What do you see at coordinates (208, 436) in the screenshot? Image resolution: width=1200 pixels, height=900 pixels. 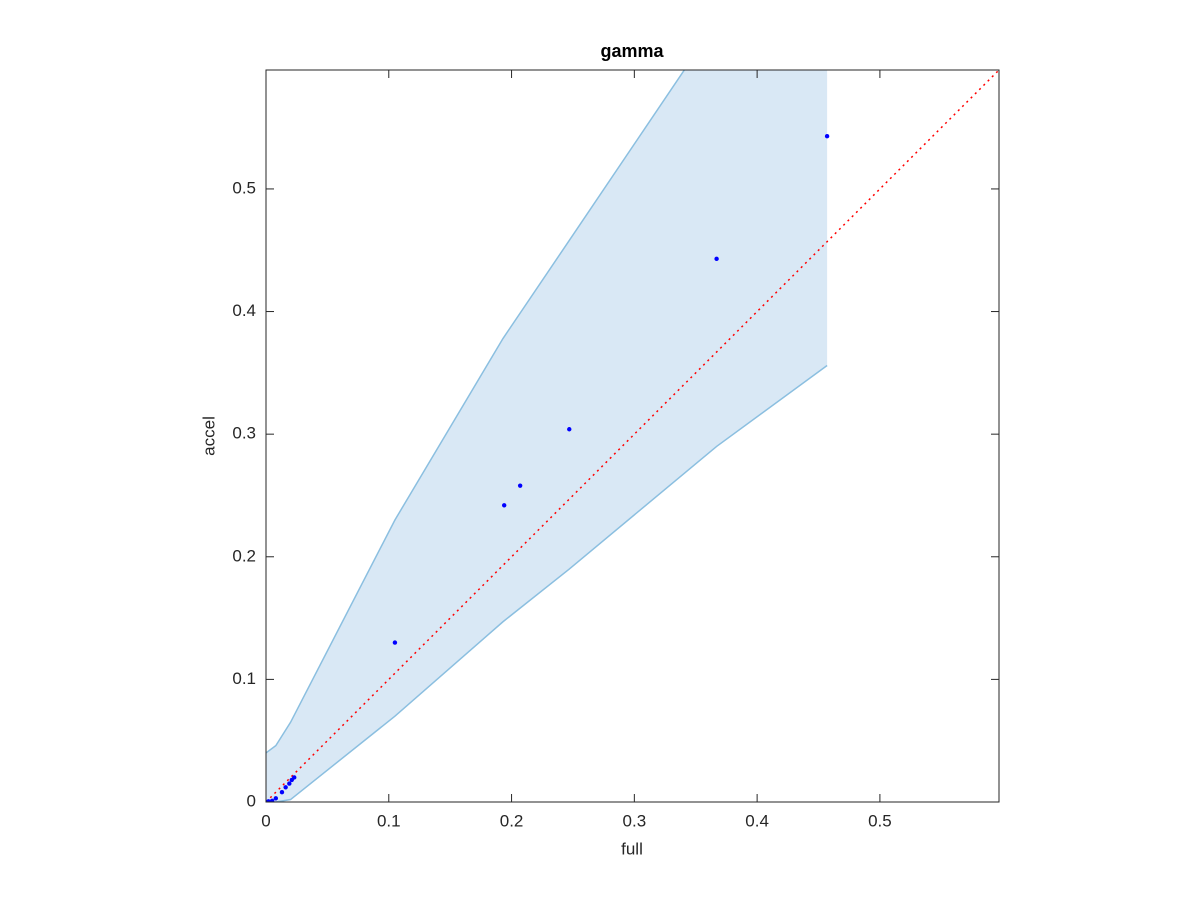 I see `y-axis-label: accel` at bounding box center [208, 436].